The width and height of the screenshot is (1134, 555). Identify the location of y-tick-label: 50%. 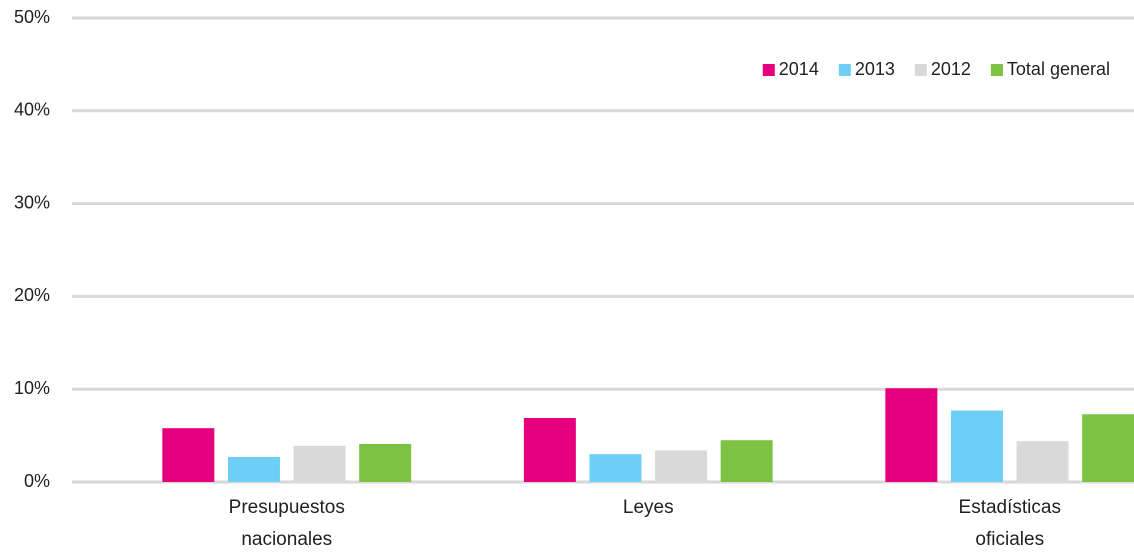
(32, 17).